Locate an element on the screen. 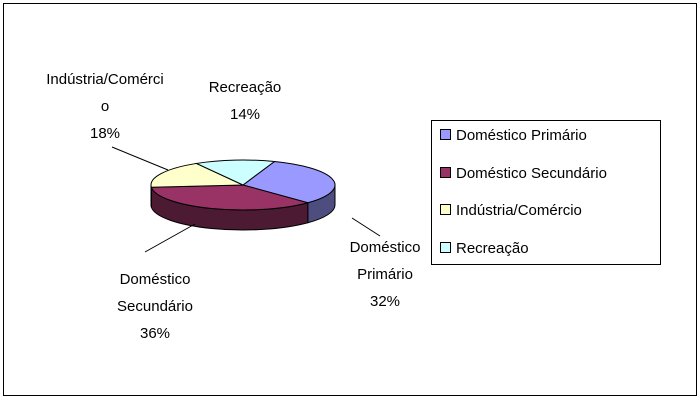  legend-item: Indústria/Comércio is located at coordinates (511, 210).